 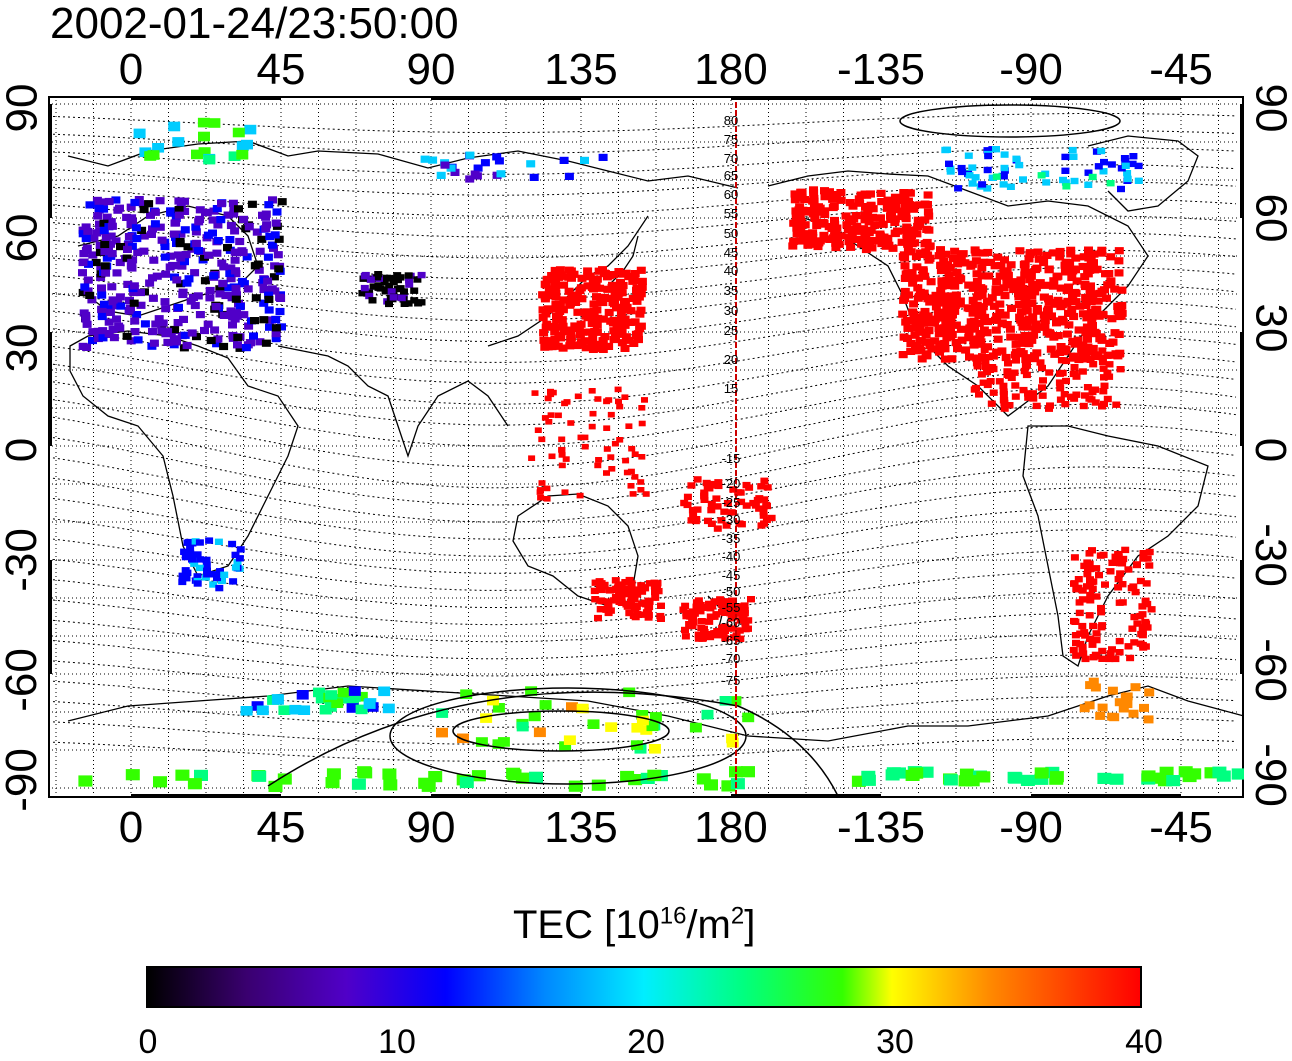 What do you see at coordinates (731, 158) in the screenshot?
I see `meridian-mag-lat-label: 70` at bounding box center [731, 158].